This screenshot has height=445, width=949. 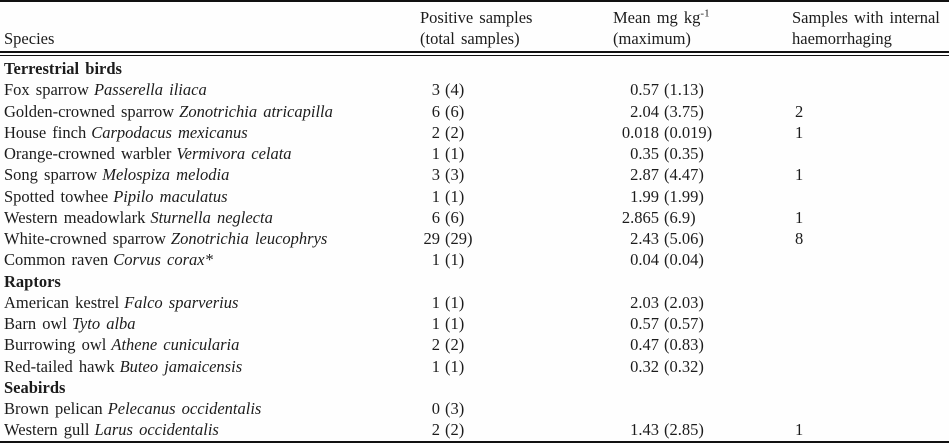 What do you see at coordinates (206, 302) in the screenshot?
I see `species-cell: American kestrel Falco sparverius` at bounding box center [206, 302].